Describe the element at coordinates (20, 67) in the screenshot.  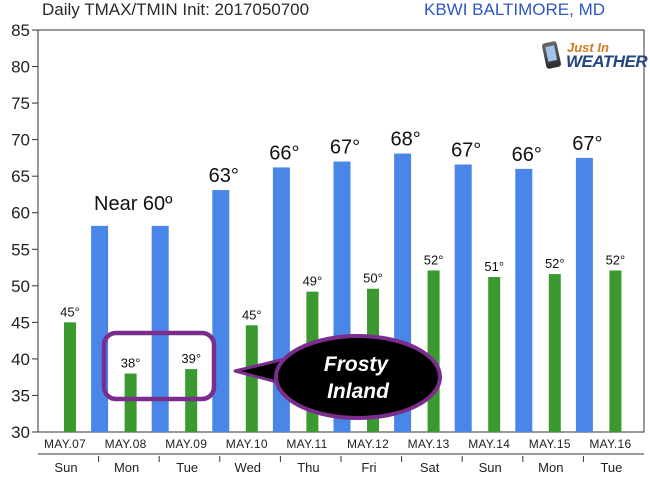
I see `y-tick-label: 80` at that location.